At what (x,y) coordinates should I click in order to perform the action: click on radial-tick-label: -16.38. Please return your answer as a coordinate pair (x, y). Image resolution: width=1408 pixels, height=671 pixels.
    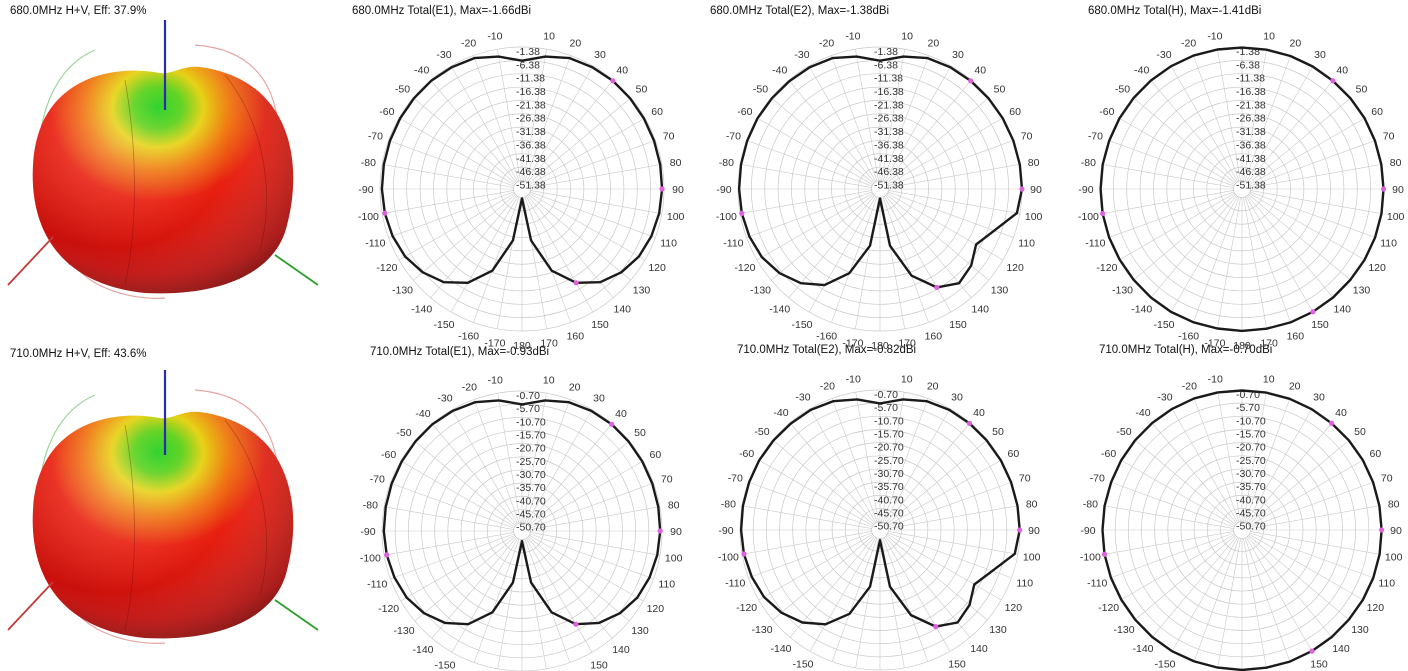
    Looking at the image, I should click on (1251, 92).